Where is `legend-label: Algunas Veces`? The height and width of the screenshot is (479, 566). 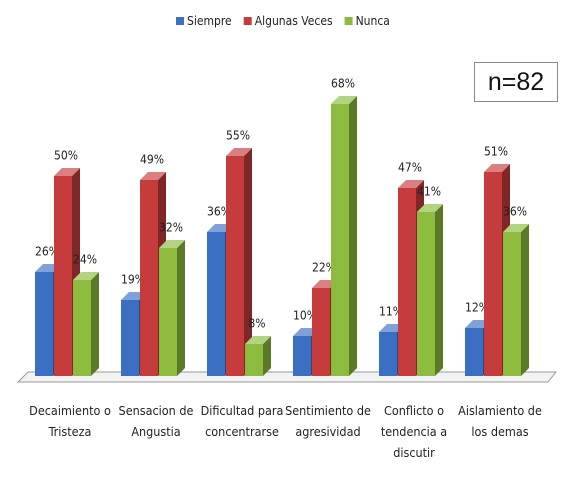 legend-label: Algunas Veces is located at coordinates (294, 21).